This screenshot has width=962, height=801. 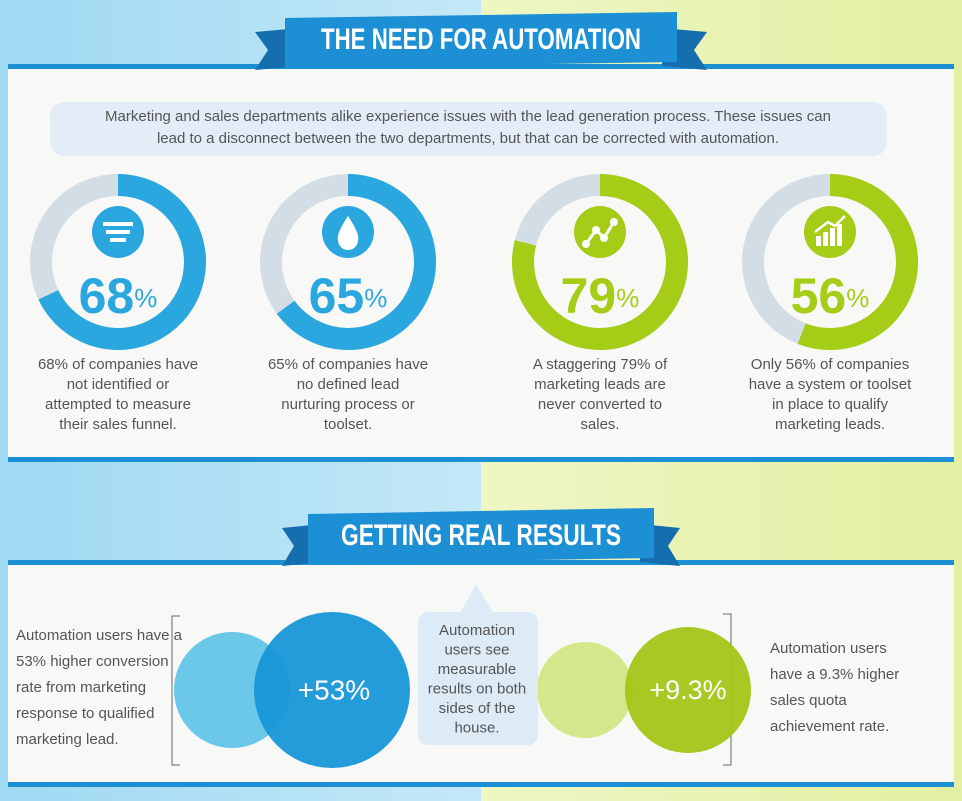 What do you see at coordinates (175, 690) in the screenshot?
I see `bracket` at bounding box center [175, 690].